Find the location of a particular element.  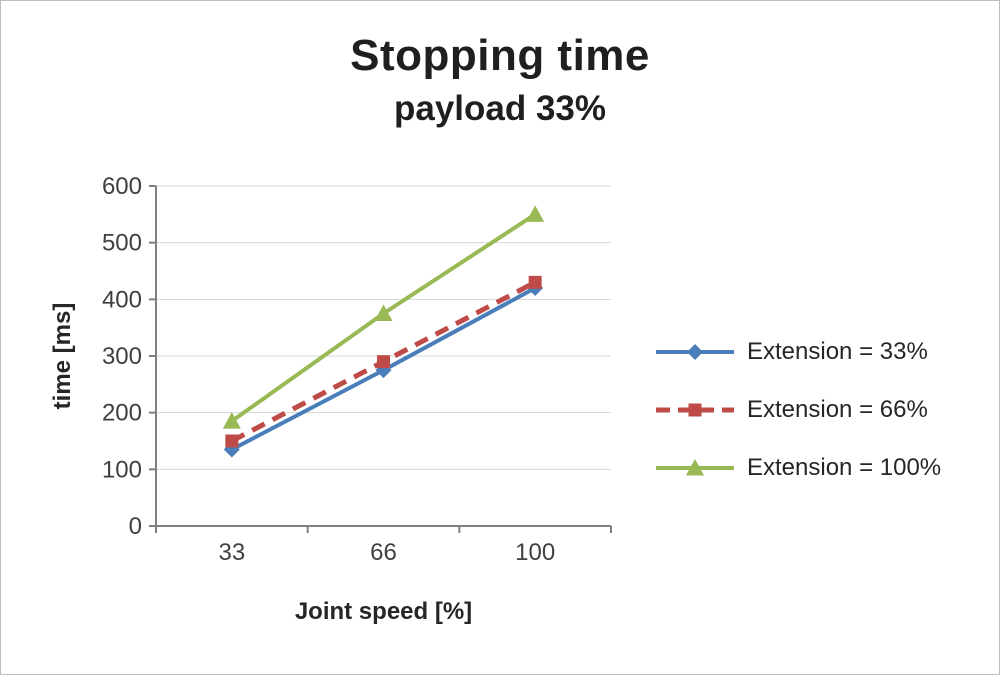

legend-item-extension-66: Extension = 66% is located at coordinates (797, 409).